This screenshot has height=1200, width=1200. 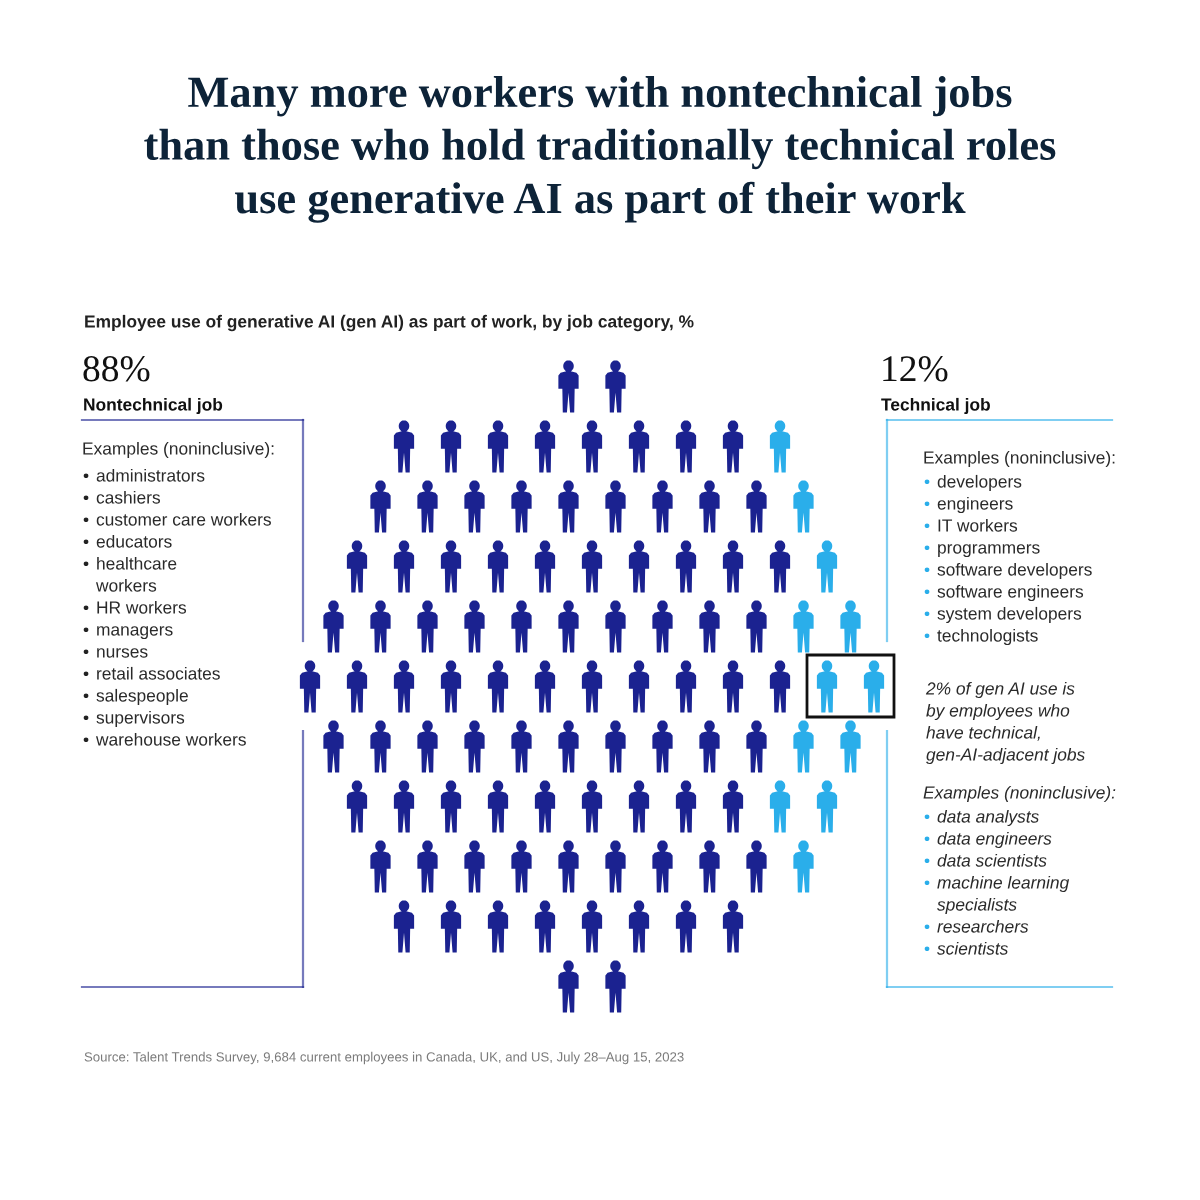 What do you see at coordinates (384, 1058) in the screenshot?
I see `source-note: Source: Talent Trends Survey, 9,684 current employees in Canada, UK, and US, July 28–Aug 15, 2023` at bounding box center [384, 1058].